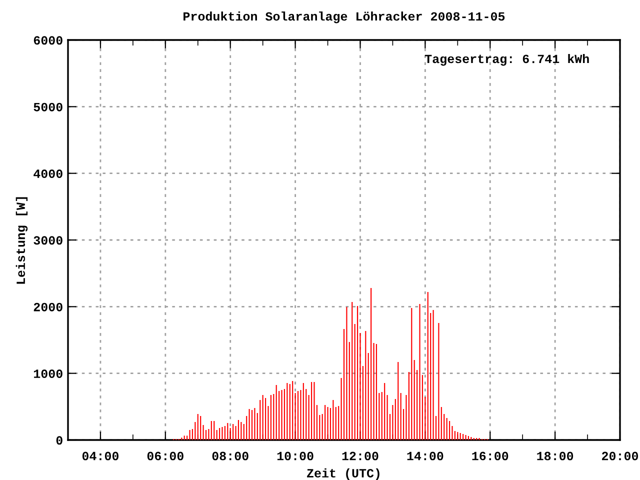 The height and width of the screenshot is (480, 640). What do you see at coordinates (555, 456) in the screenshot?
I see `x-tick-label: 18:00` at bounding box center [555, 456].